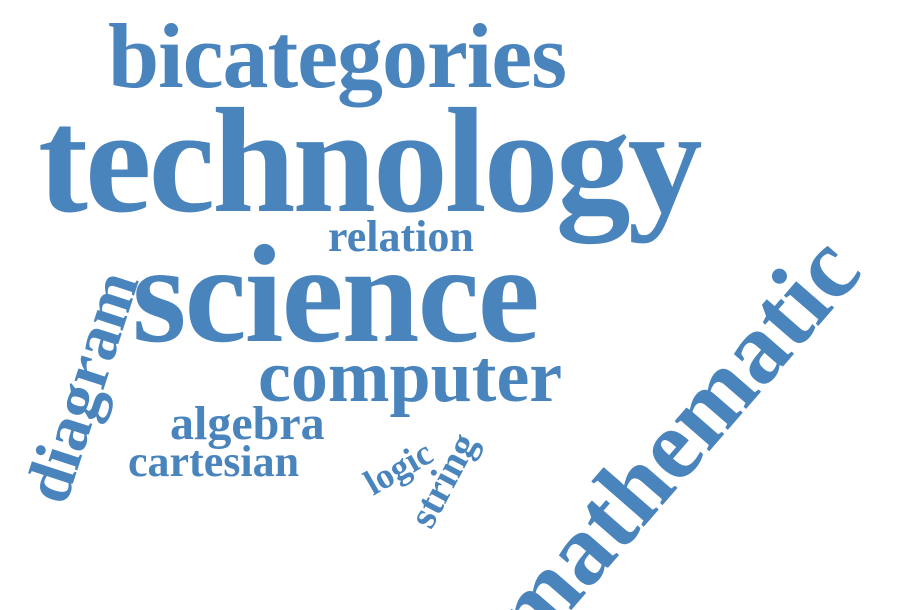 Image resolution: width=900 pixels, height=610 pixels. Describe the element at coordinates (247, 423) in the screenshot. I see `word-algebra: algebra` at that location.